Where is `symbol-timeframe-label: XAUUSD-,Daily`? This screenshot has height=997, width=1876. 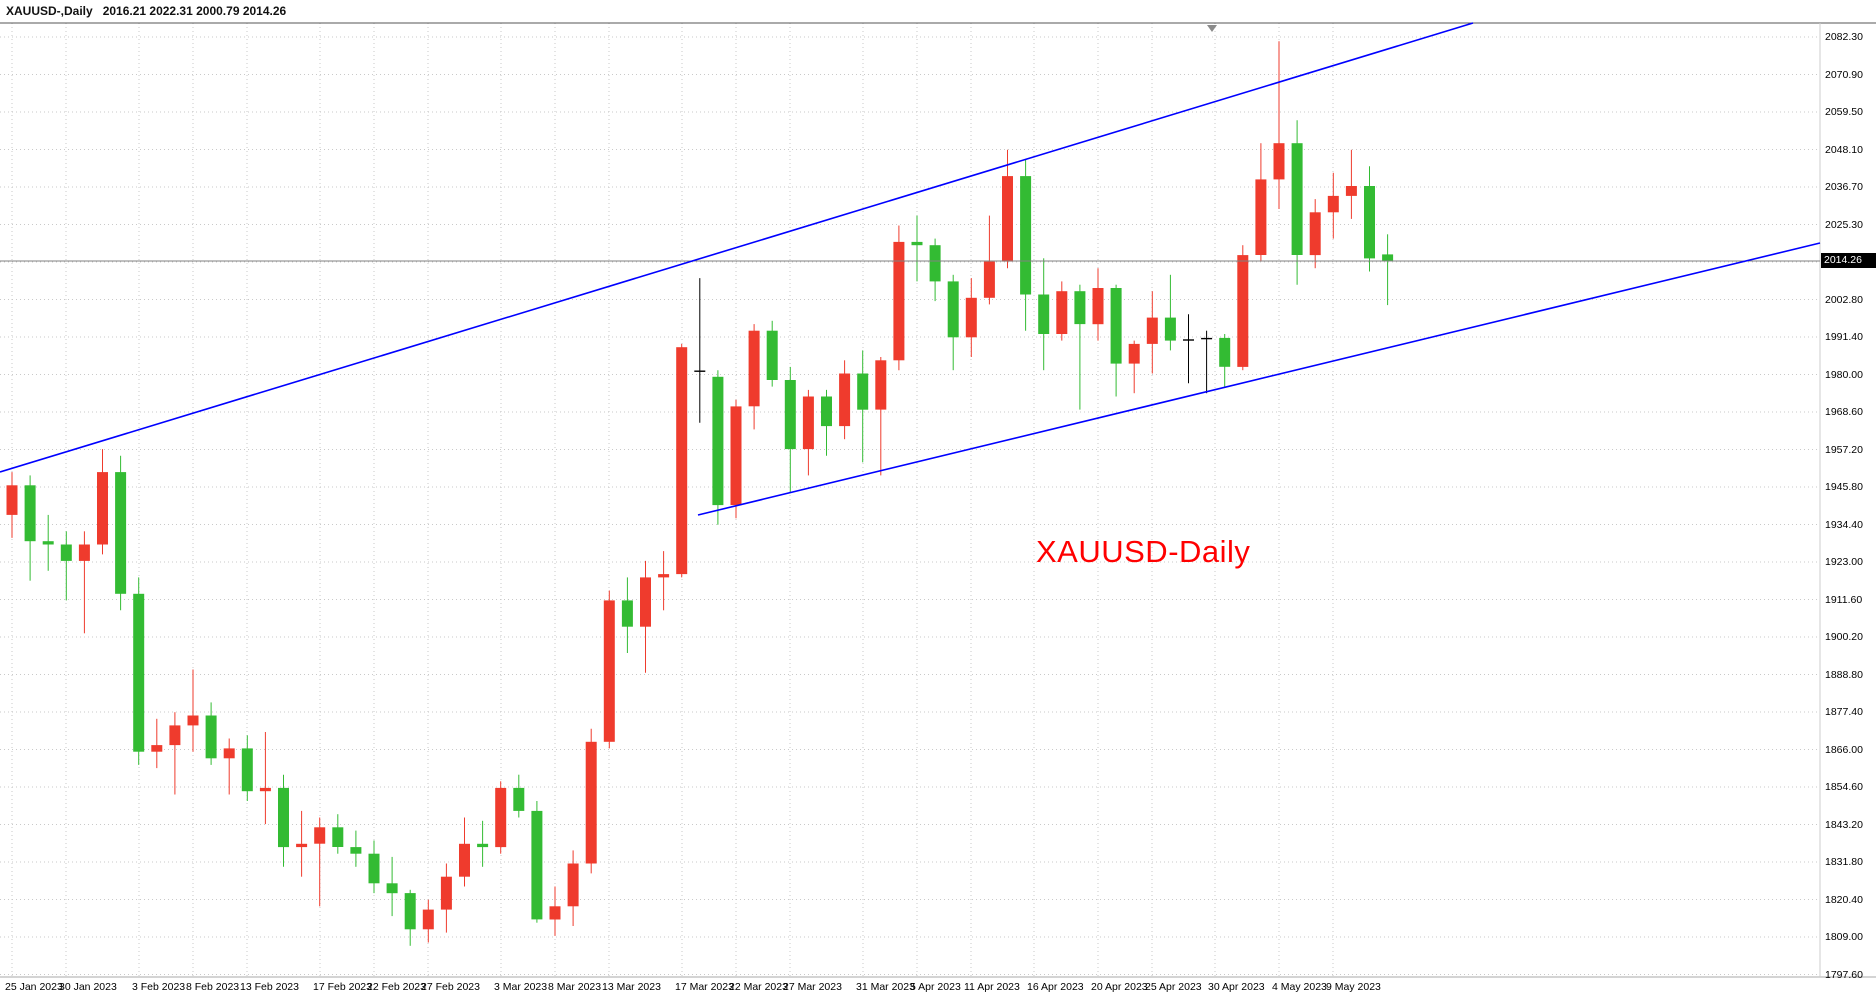
symbol-timeframe-label: XAUUSD-,Daily is located at coordinates (49, 11).